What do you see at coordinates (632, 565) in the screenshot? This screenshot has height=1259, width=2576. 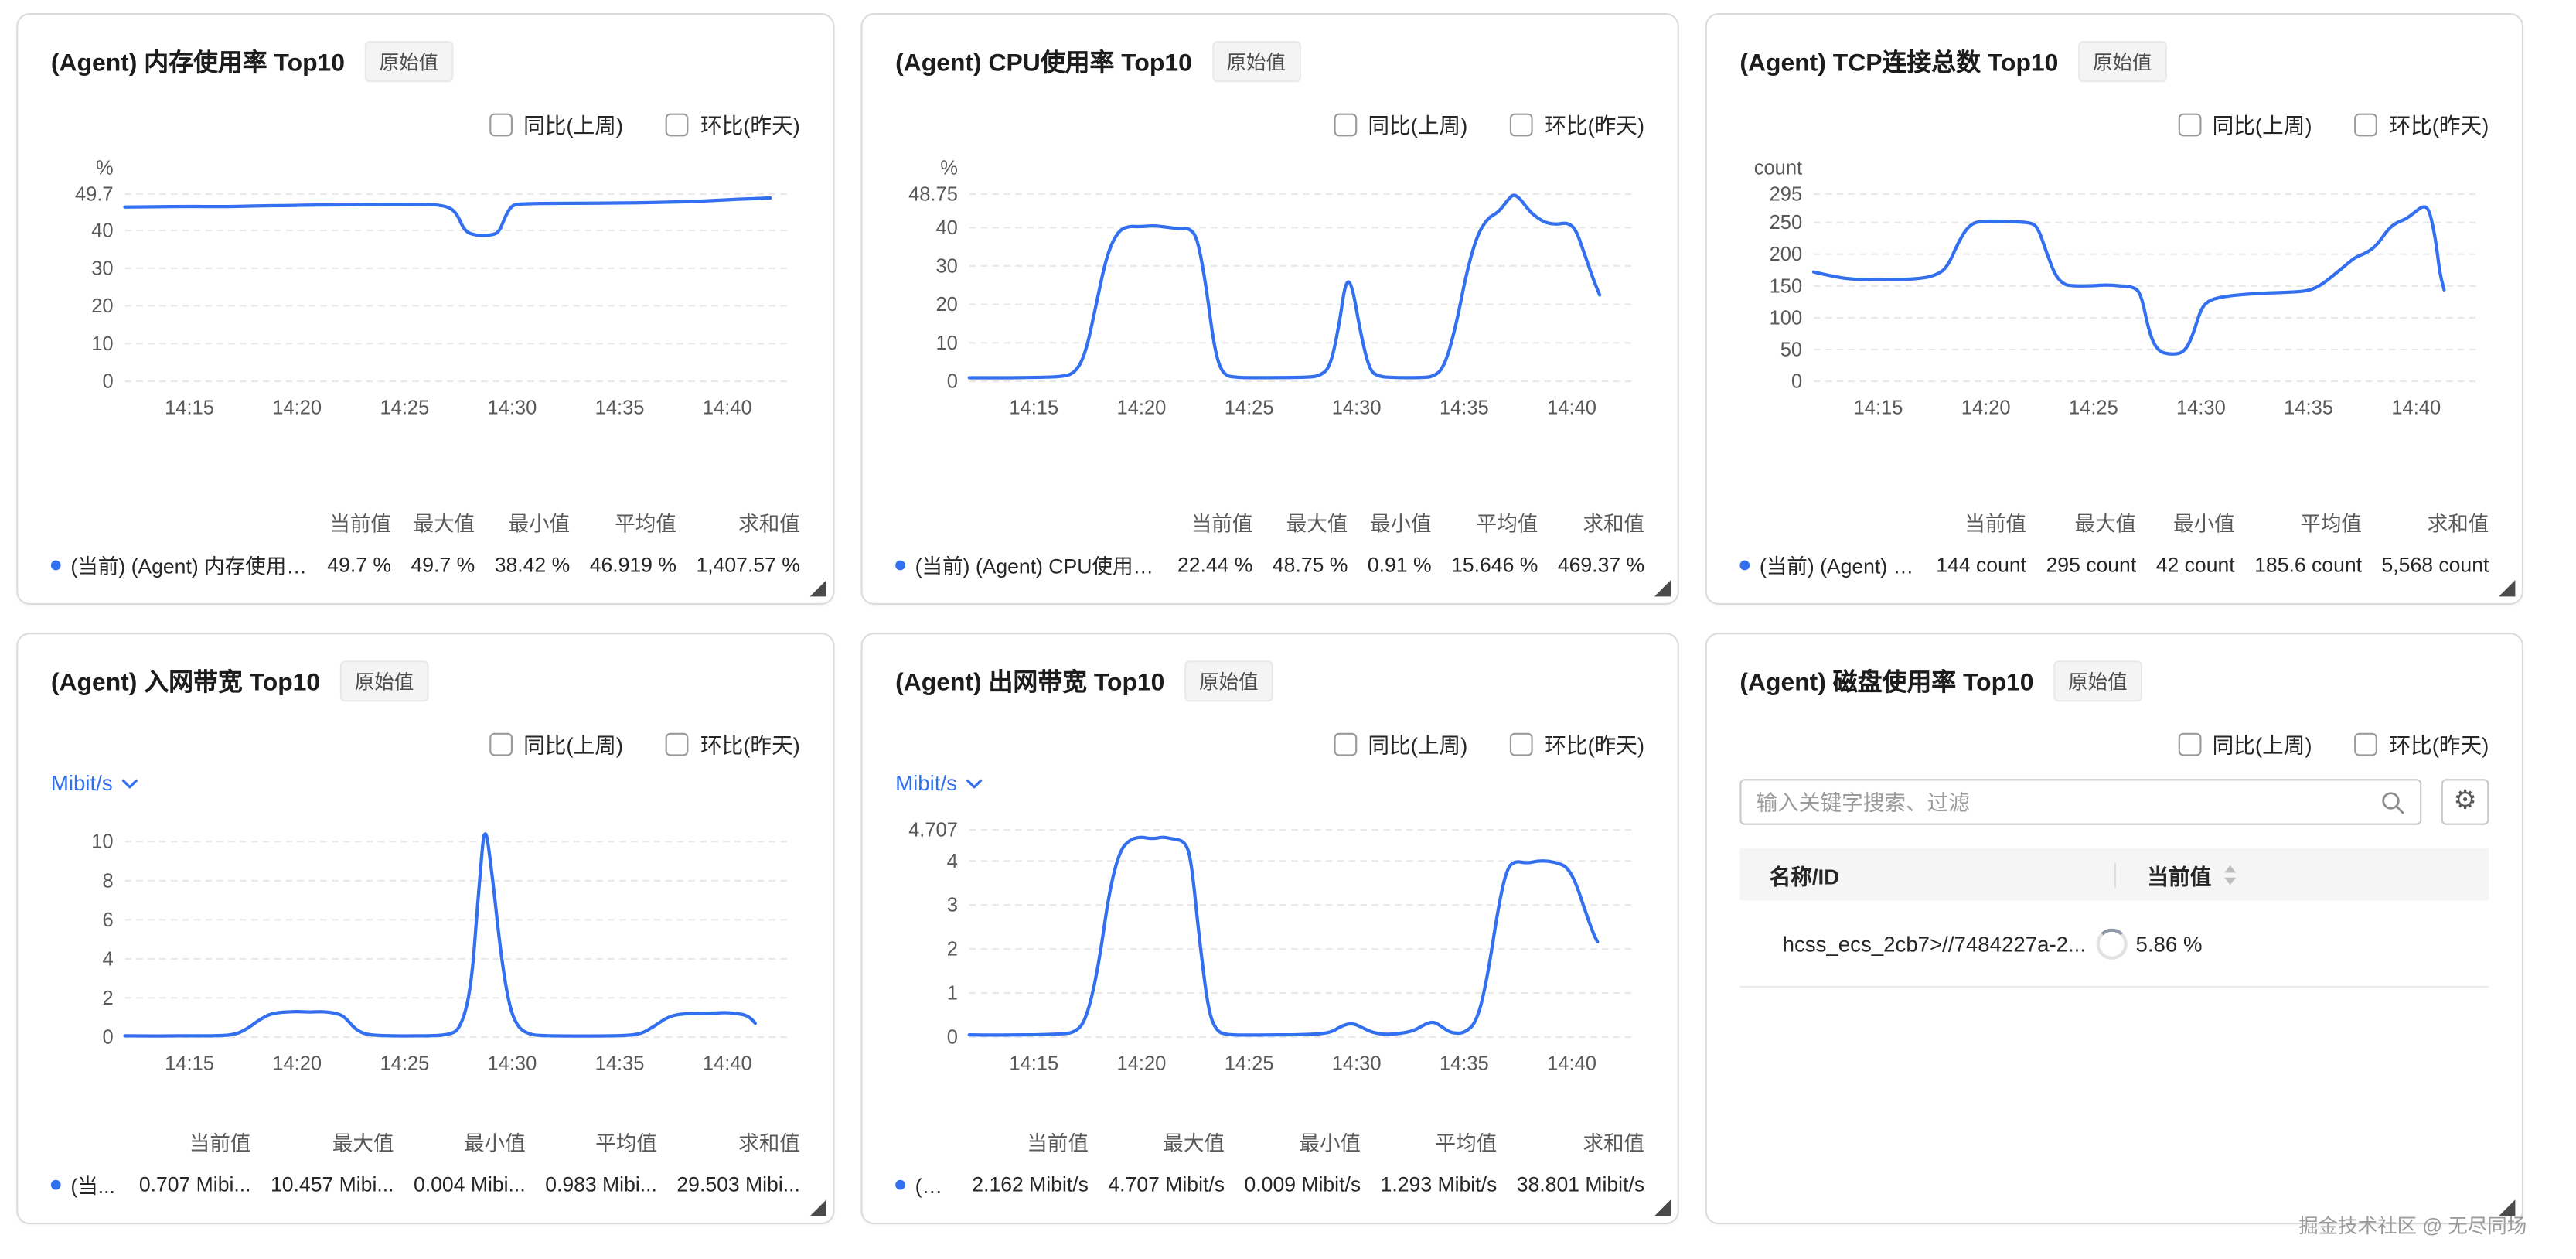 I see `stat-value-avg: 46.919 %` at bounding box center [632, 565].